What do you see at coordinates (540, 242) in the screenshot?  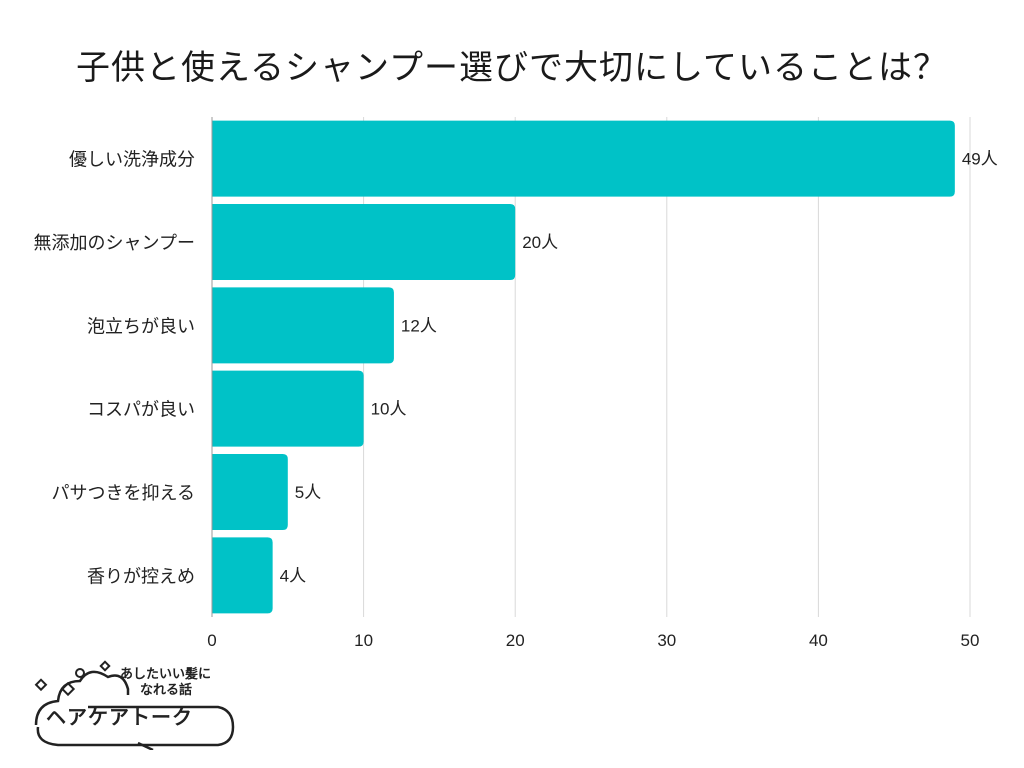 I see `data-label: 20人` at bounding box center [540, 242].